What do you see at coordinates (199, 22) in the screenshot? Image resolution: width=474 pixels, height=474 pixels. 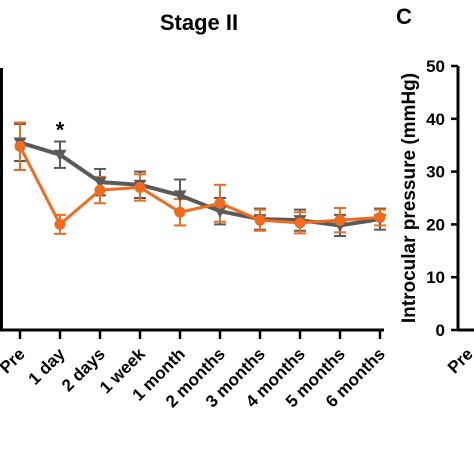 I see `chart-title: Stage II` at bounding box center [199, 22].